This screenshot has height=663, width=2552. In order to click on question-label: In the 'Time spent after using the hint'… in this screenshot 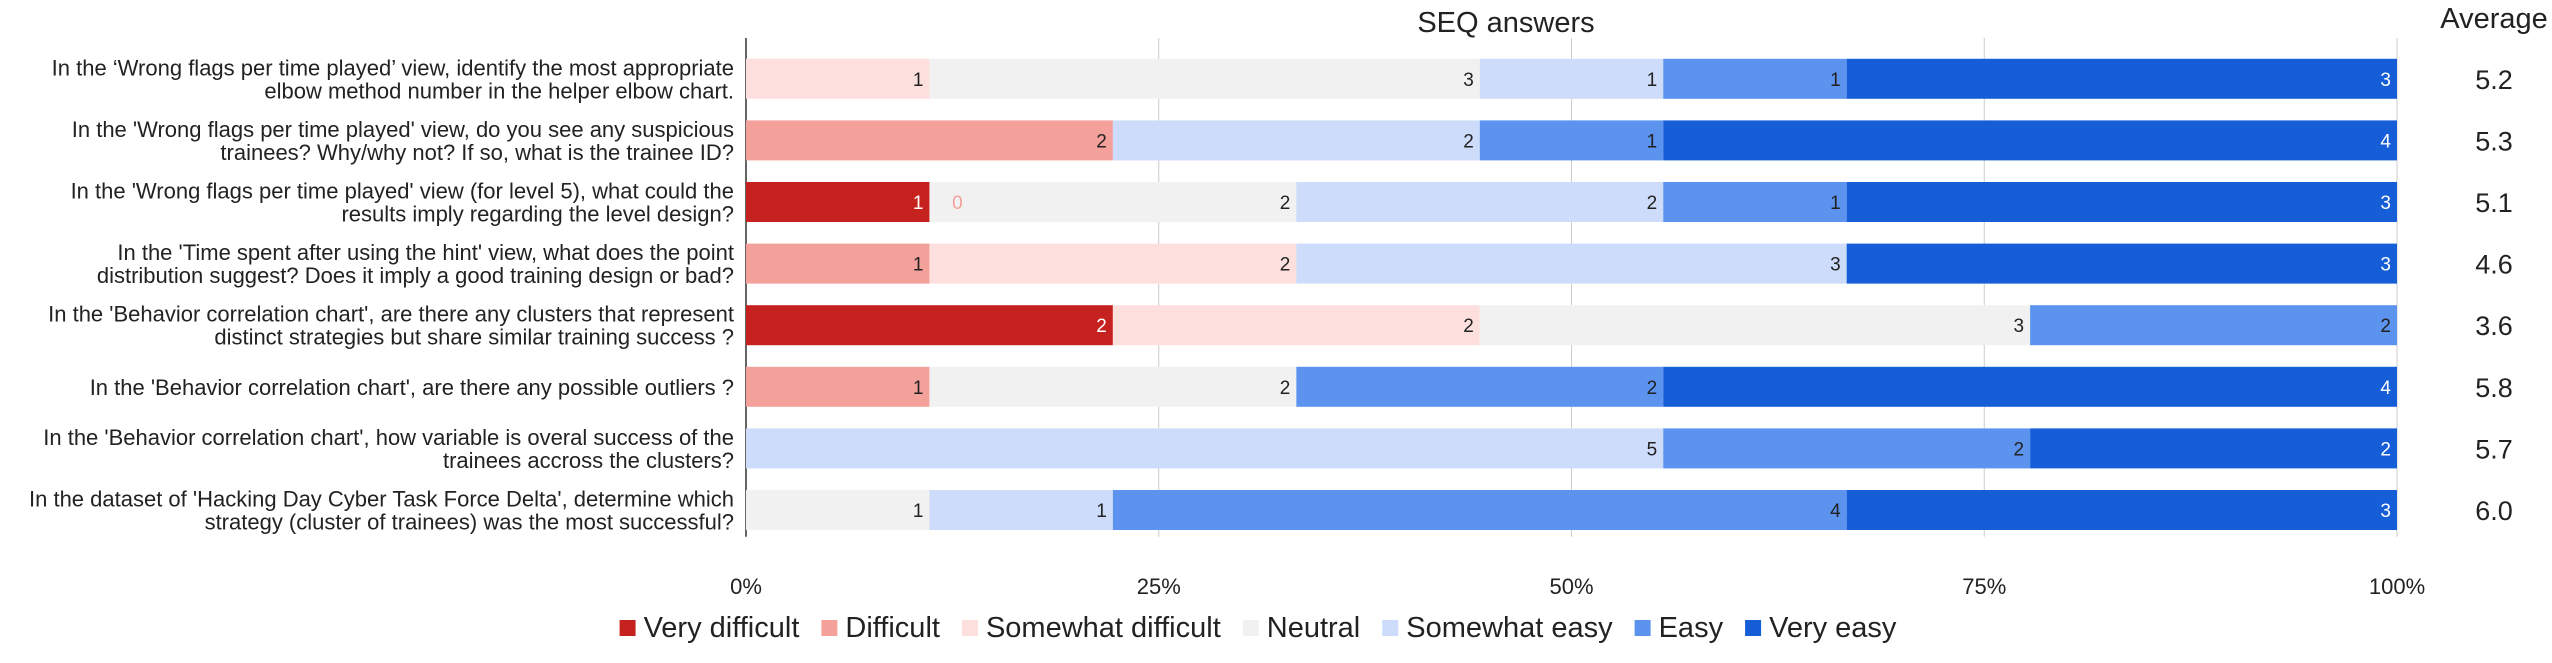, I will do `click(415, 264)`.